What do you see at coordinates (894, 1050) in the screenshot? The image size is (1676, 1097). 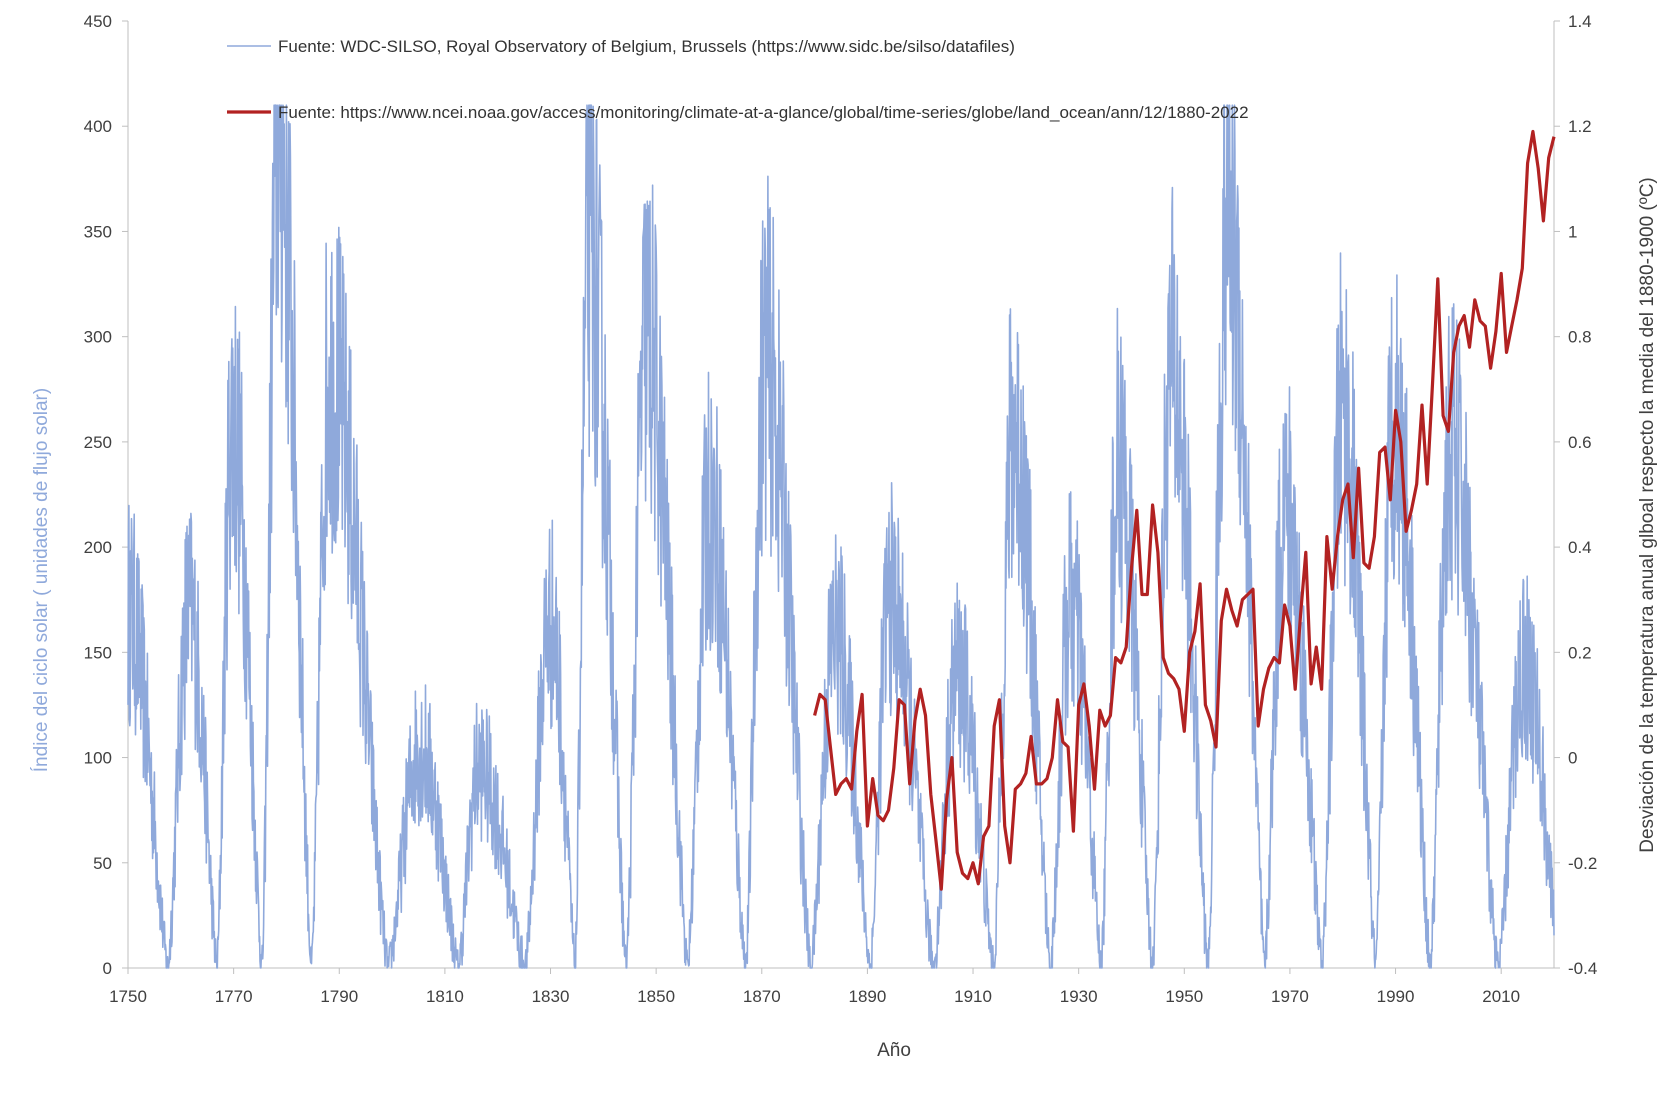 I see `x-axis-title: Año` at bounding box center [894, 1050].